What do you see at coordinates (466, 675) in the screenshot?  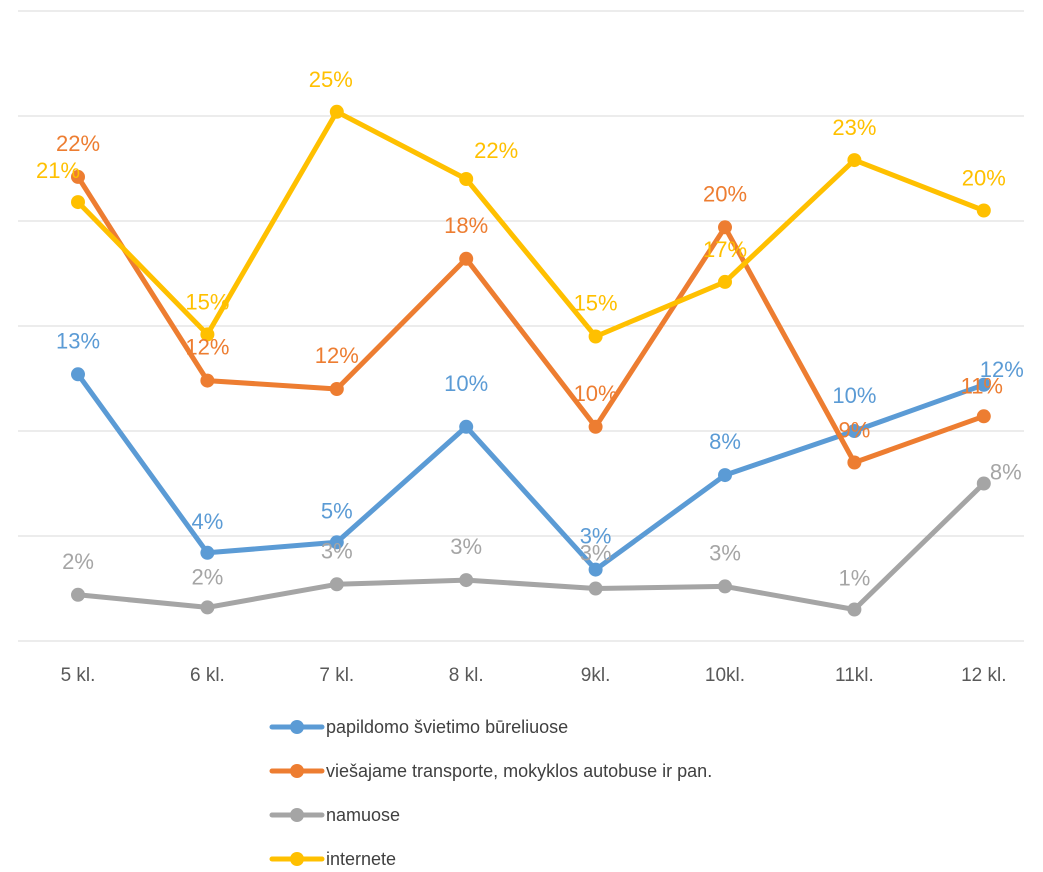 I see `x-tick-label: 8 kl.` at bounding box center [466, 675].